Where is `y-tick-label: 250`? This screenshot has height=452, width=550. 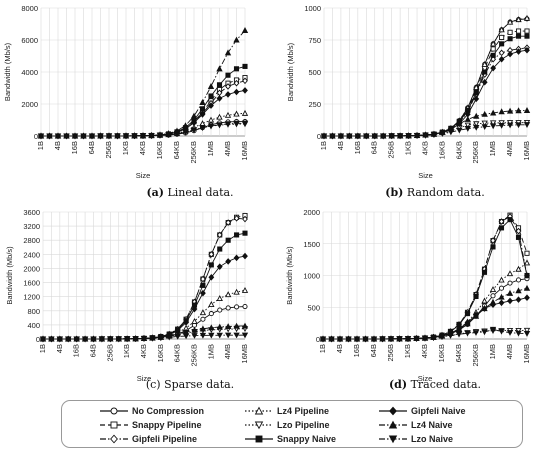 y-tick-label: 250 is located at coordinates (314, 104).